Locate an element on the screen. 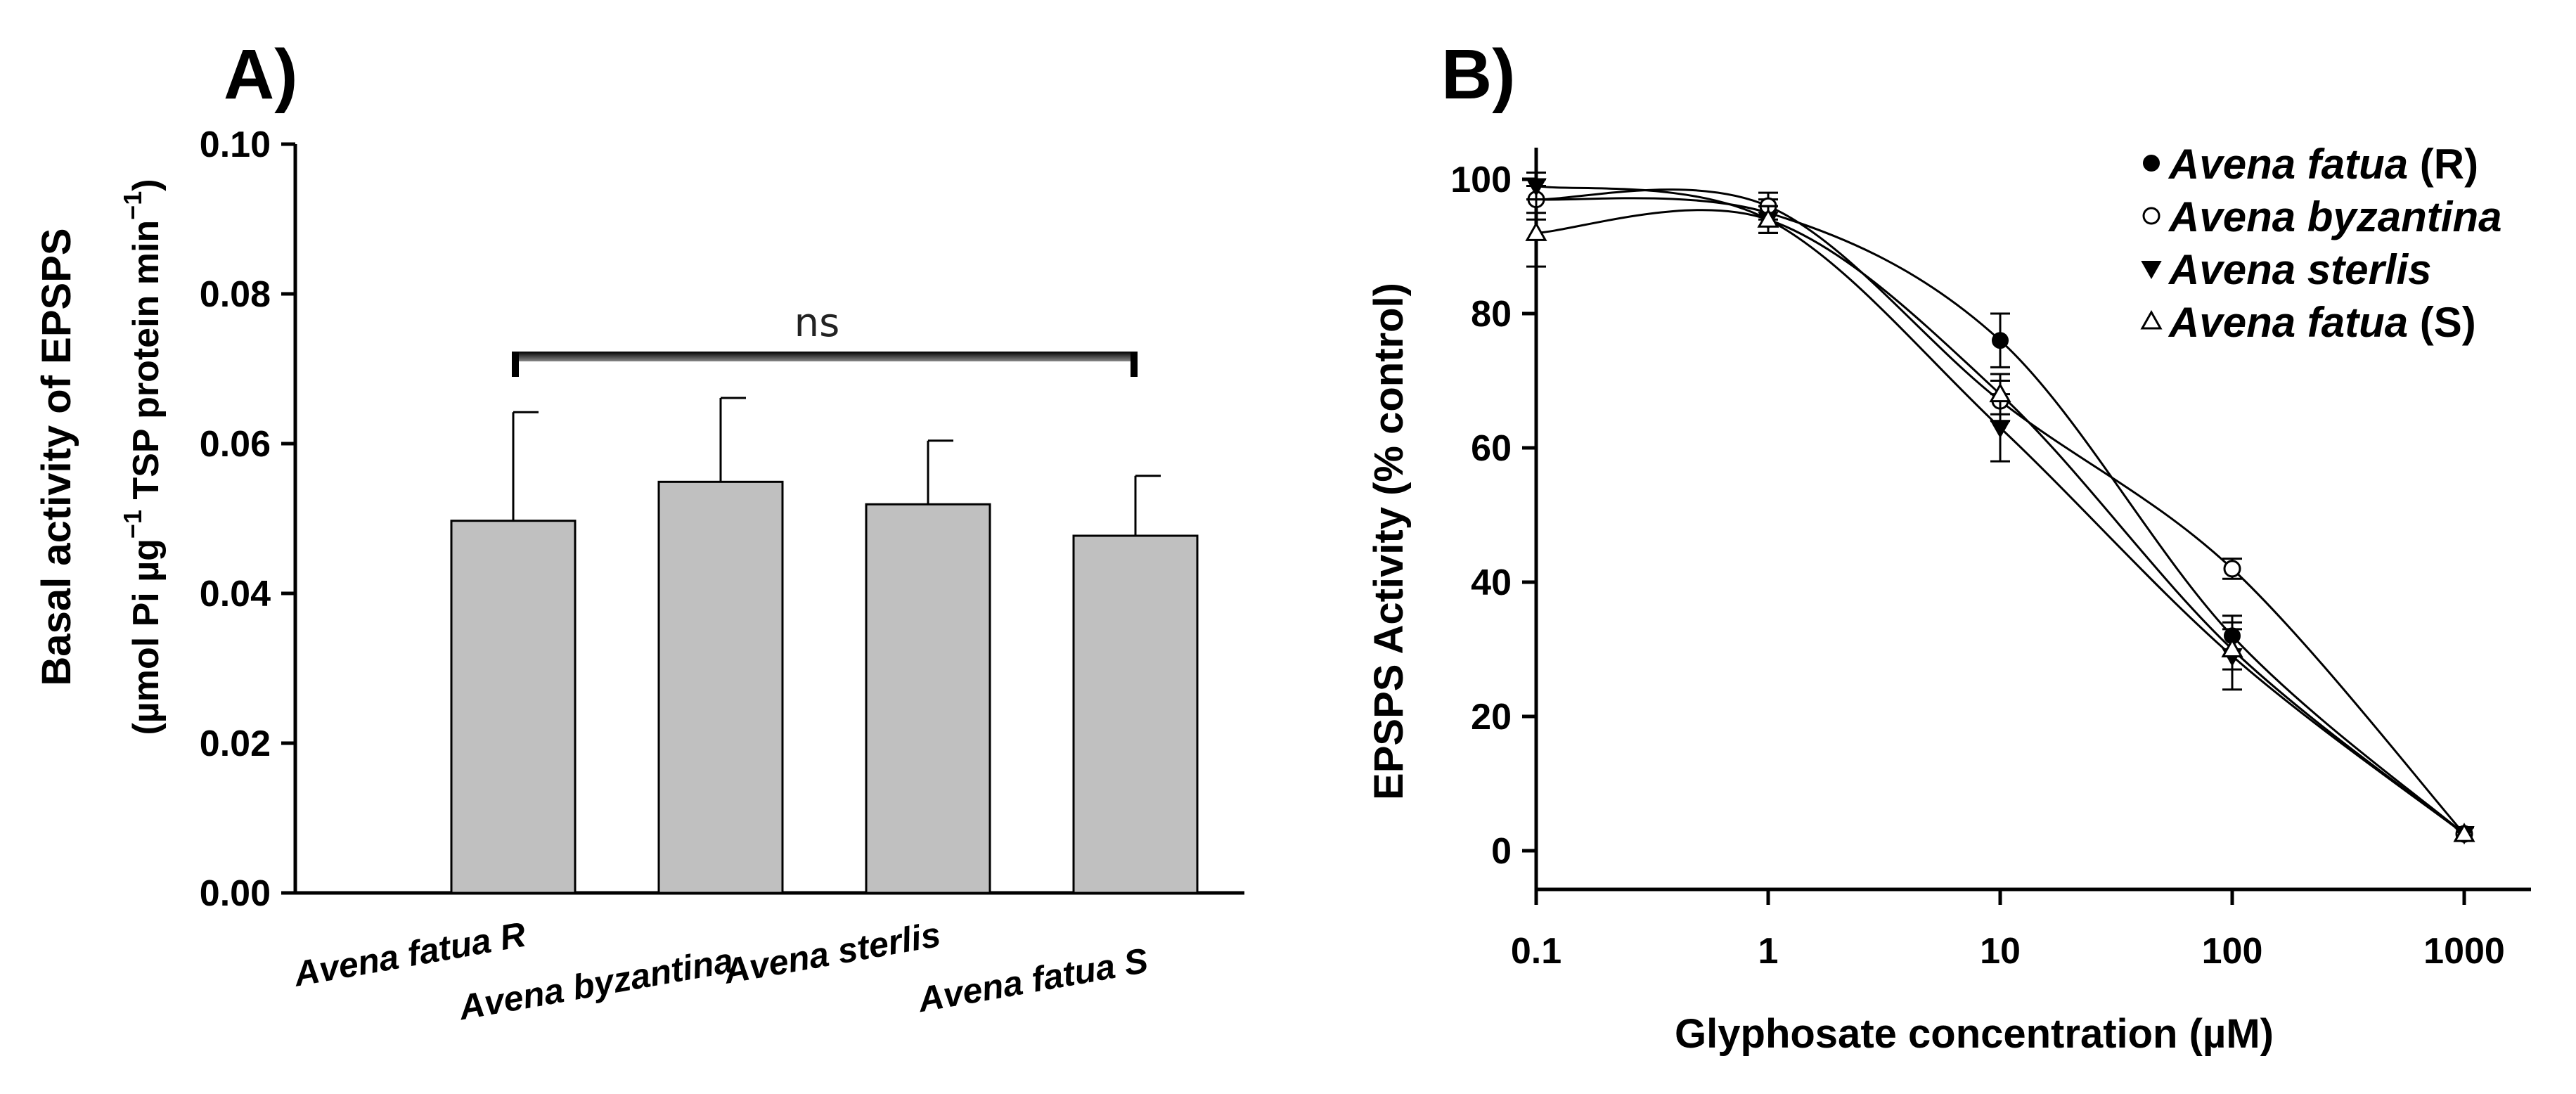  legend-population-suffix: (S) is located at coordinates (2442, 322).